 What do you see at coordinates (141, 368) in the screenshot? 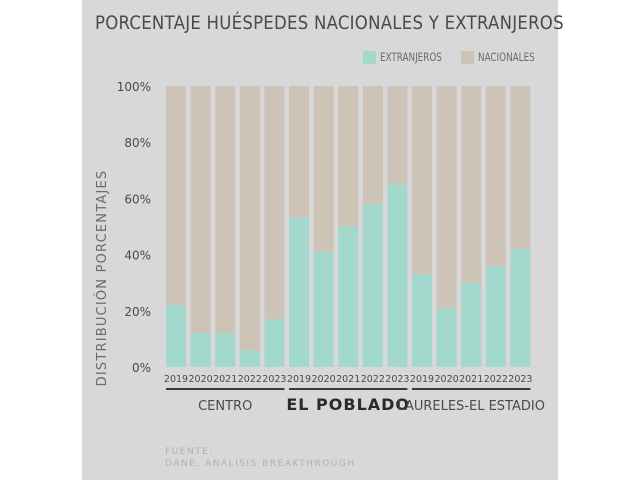
I see `y-tick-label: 0%` at bounding box center [141, 368].